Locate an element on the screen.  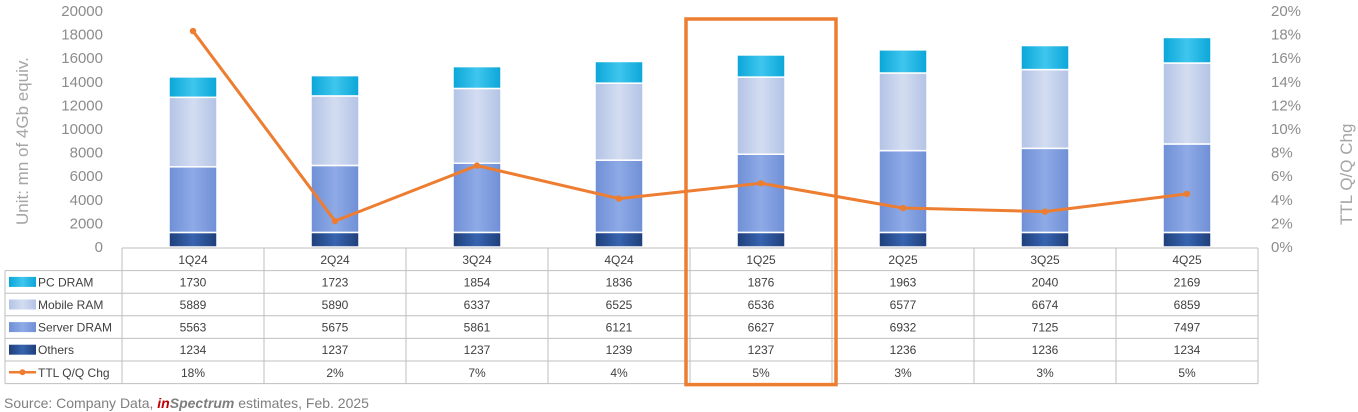
y-tick-label: 16000 is located at coordinates (82, 58).